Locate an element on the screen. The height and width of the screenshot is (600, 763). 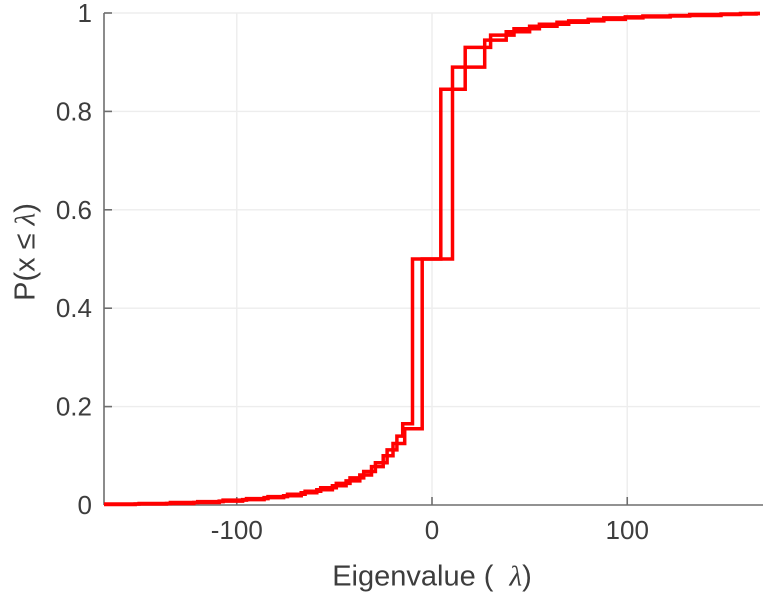
y-tick-label: 0.2 is located at coordinates (74, 407).